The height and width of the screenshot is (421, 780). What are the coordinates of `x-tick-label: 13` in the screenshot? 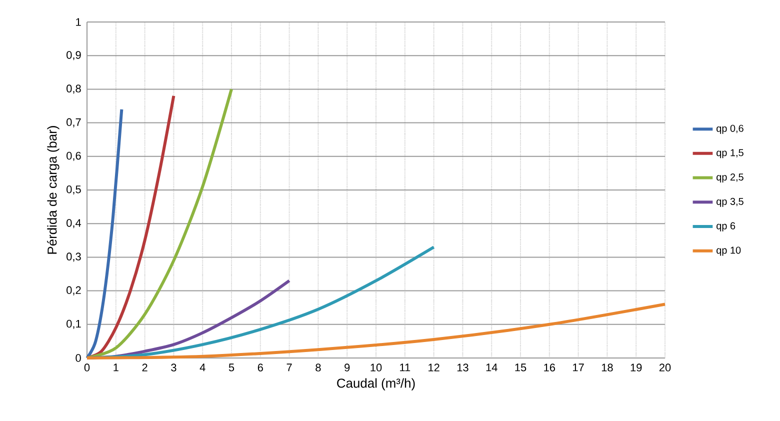 It's located at (462, 368).